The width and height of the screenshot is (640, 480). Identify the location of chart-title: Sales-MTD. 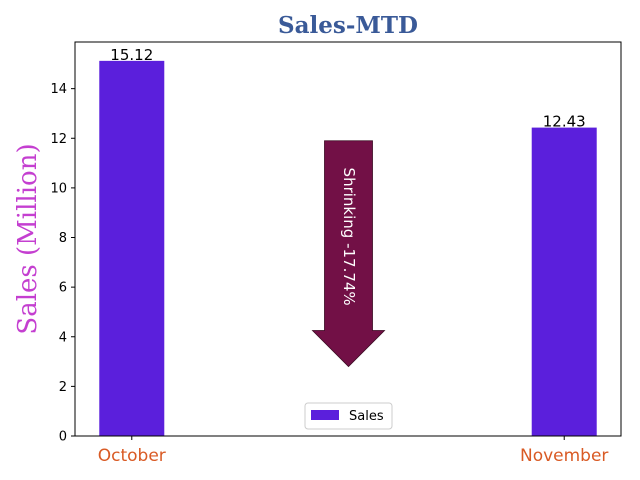
(348, 25).